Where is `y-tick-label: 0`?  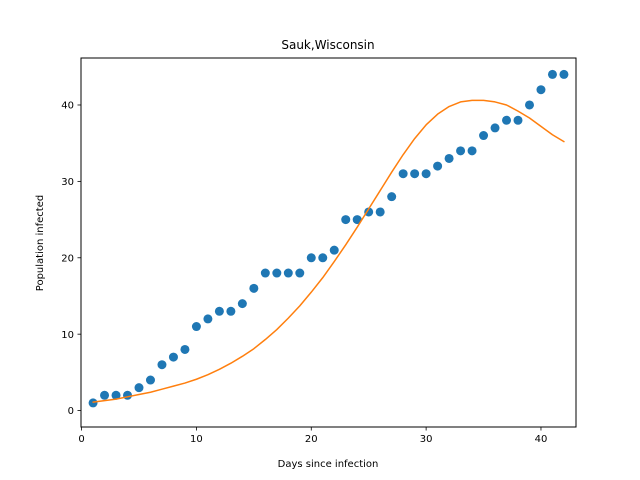 y-tick-label: 0 is located at coordinates (71, 411).